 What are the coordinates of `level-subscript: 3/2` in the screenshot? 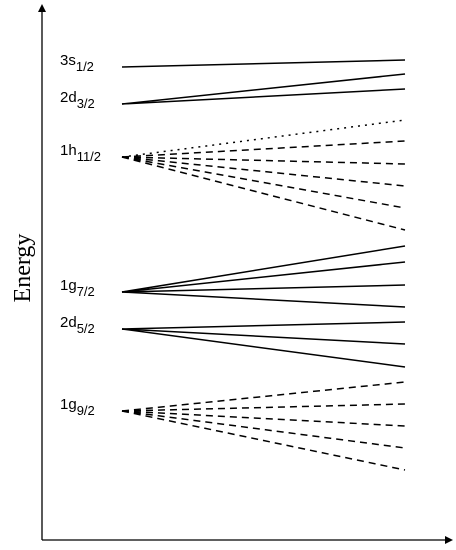 It's located at (86, 103).